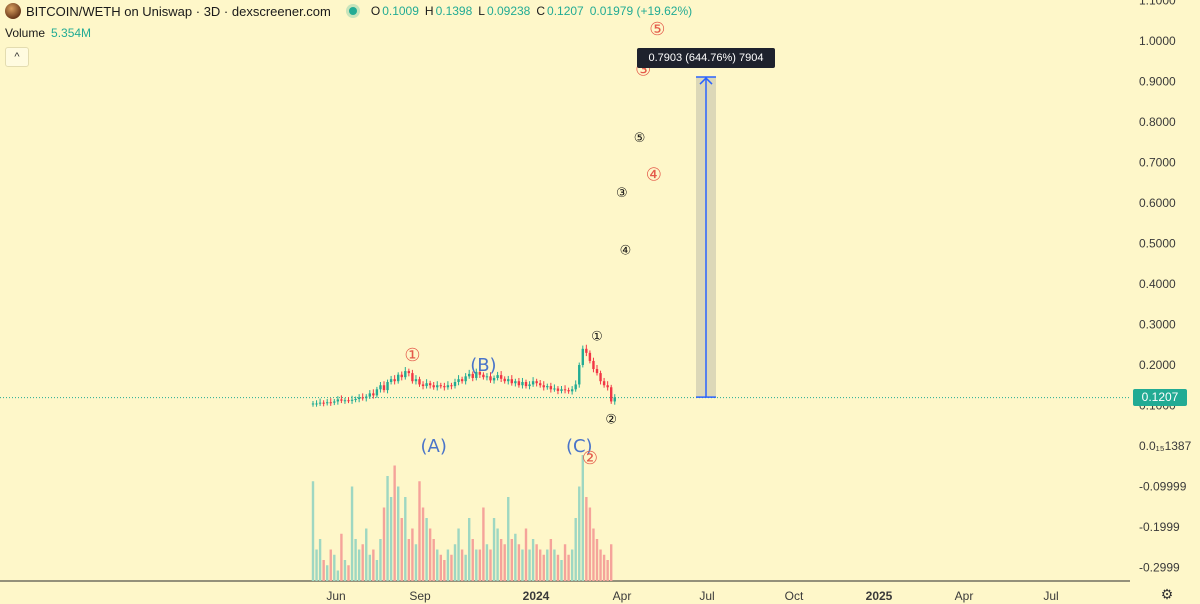 Image resolution: width=1200 pixels, height=604 pixels. I want to click on collapse-legend-button: ^, so click(17, 57).